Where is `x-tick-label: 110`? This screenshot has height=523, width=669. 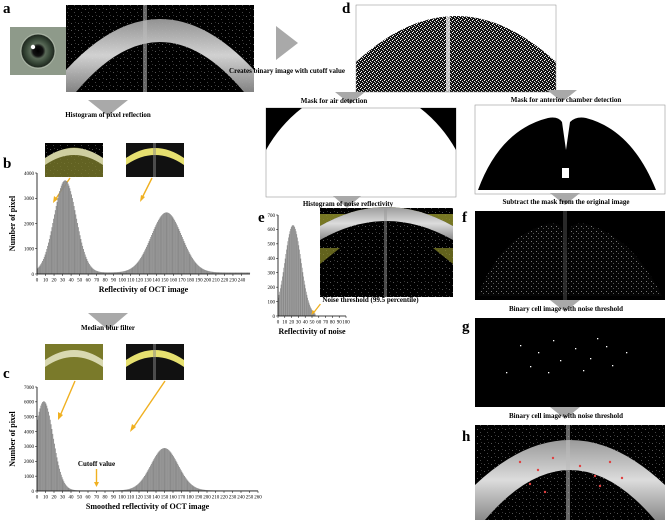
x-tick-label: 110 is located at coordinates (131, 281).